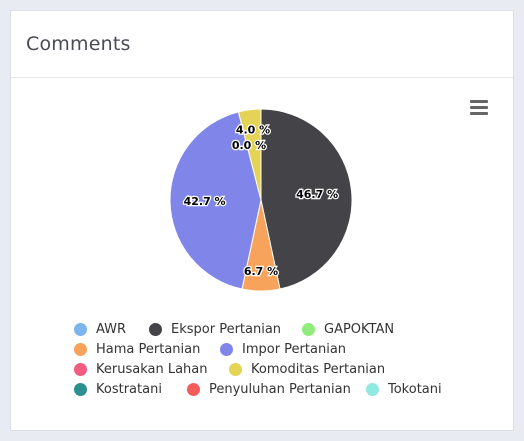 The width and height of the screenshot is (524, 441). What do you see at coordinates (479, 109) in the screenshot?
I see `hamburger-menu-icon` at bounding box center [479, 109].